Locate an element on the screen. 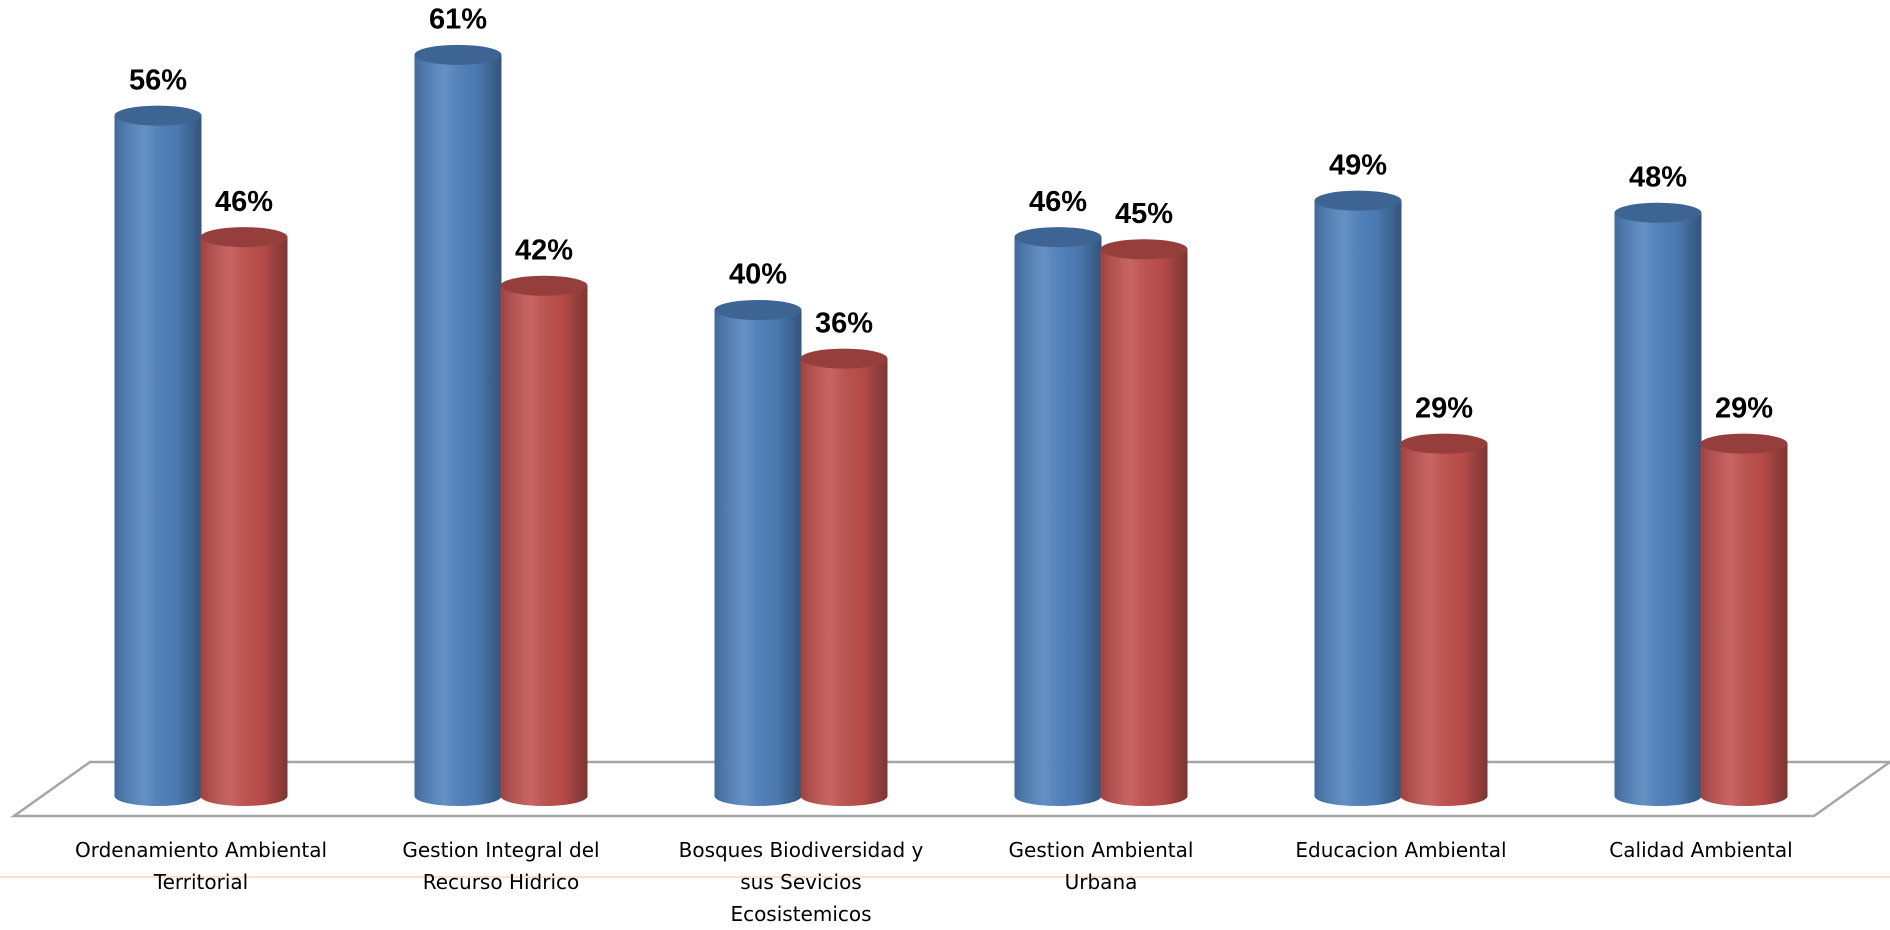  value-label: 40% is located at coordinates (758, 275).